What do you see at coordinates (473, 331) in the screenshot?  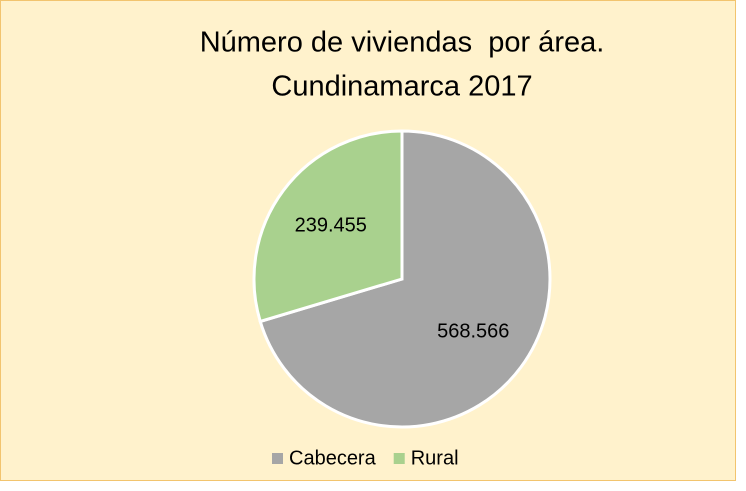 I see `data-label: 568.566` at bounding box center [473, 331].